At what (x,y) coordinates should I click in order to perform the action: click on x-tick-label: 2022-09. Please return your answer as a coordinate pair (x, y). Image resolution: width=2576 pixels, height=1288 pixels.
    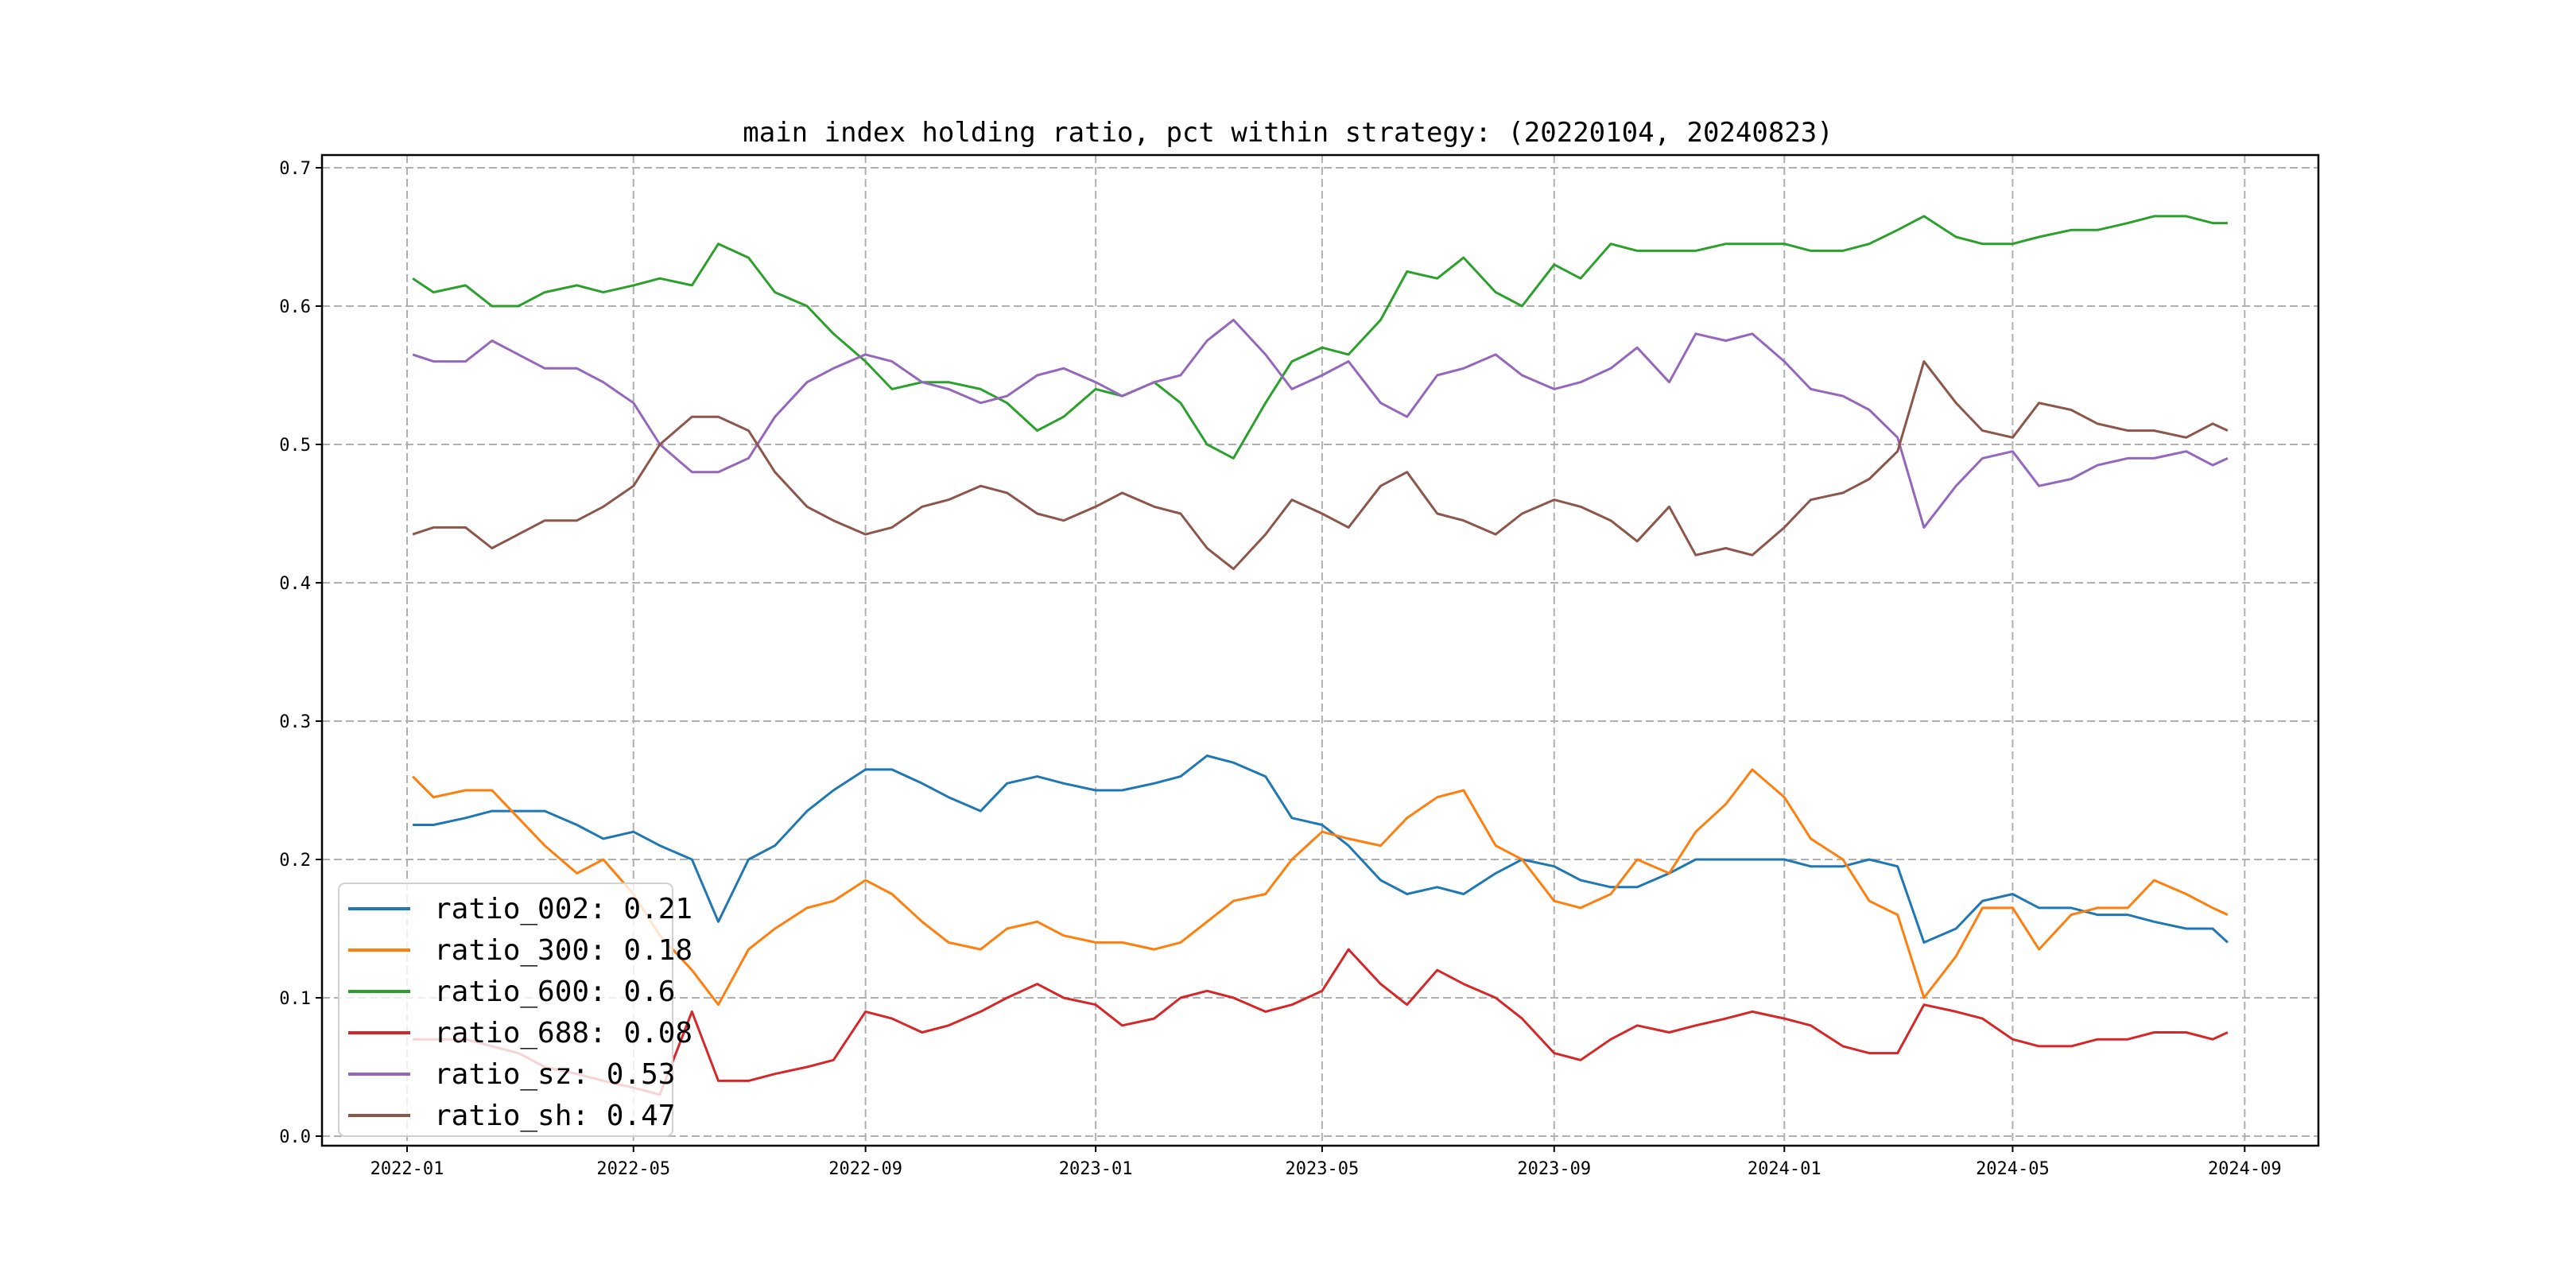
    Looking at the image, I should click on (865, 1169).